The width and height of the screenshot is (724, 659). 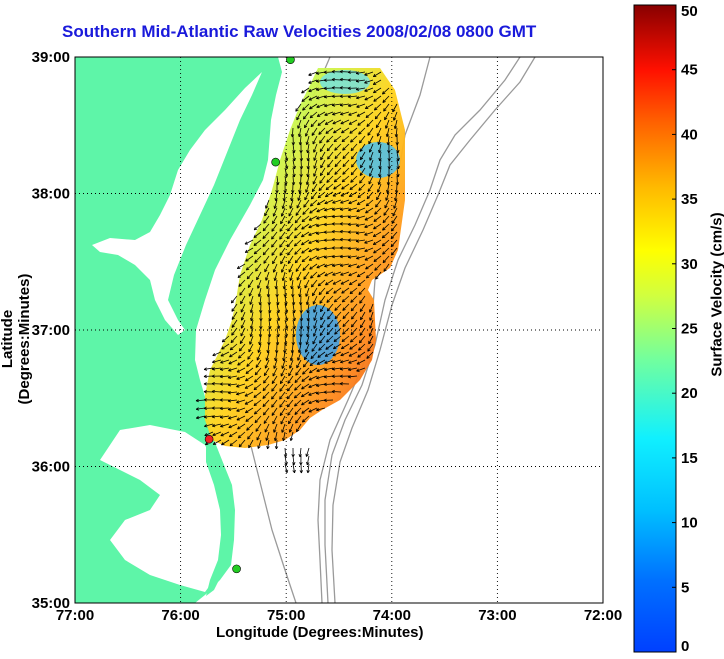 What do you see at coordinates (655, 328) in the screenshot?
I see `colorbar` at bounding box center [655, 328].